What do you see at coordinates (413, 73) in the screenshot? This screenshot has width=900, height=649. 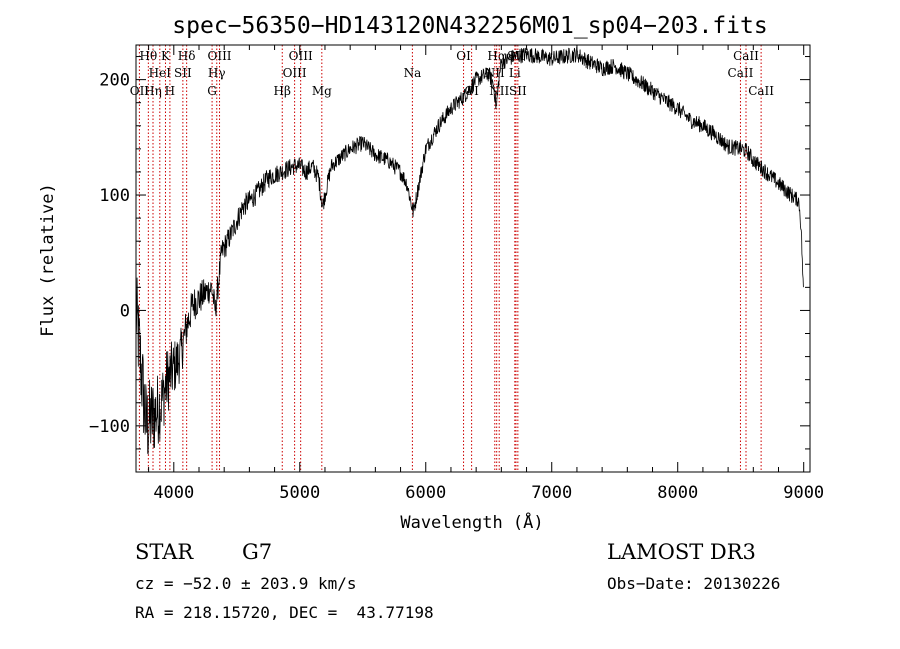 I see `spectral-line-label: Na` at bounding box center [413, 73].